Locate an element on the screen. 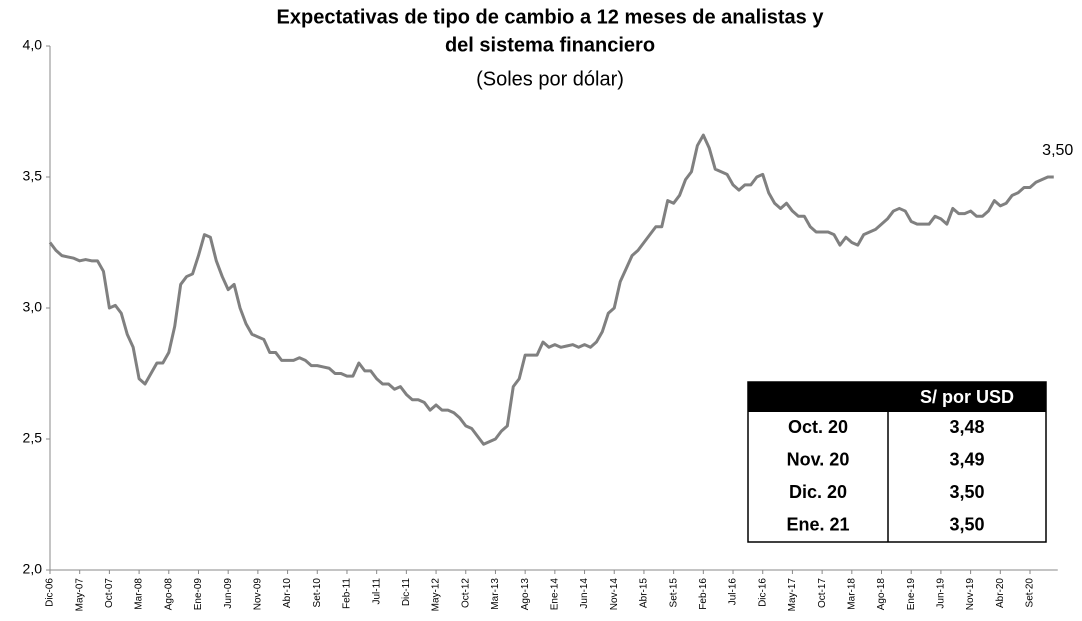 The image size is (1082, 621). table-header-label: S/ por USD is located at coordinates (967, 397).